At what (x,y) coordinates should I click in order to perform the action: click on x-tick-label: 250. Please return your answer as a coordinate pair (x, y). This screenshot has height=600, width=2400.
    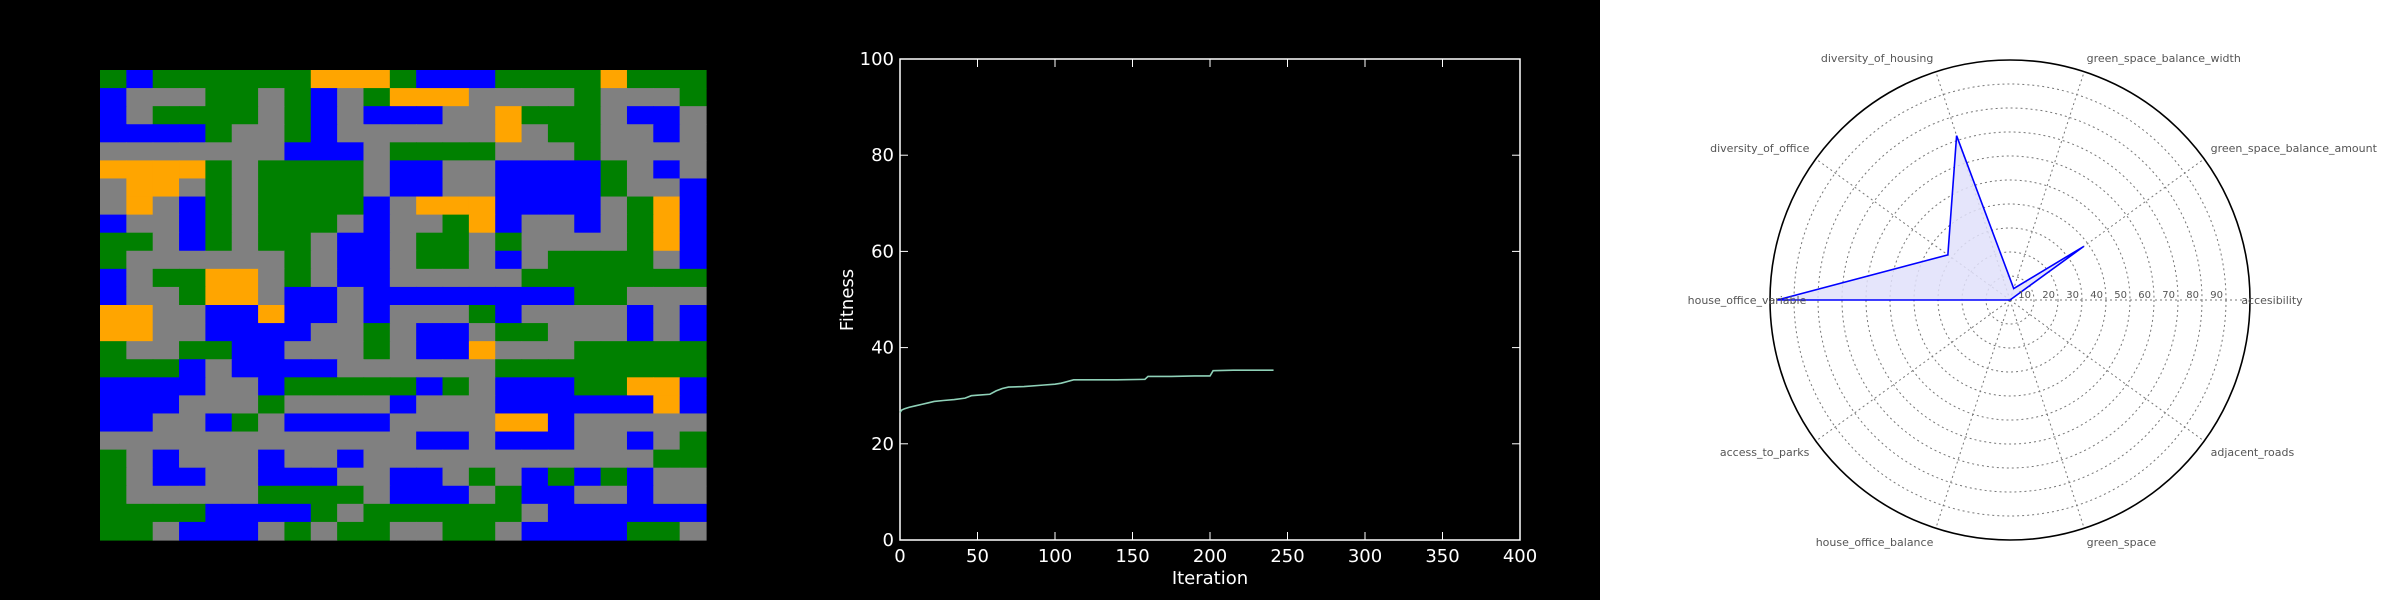
    Looking at the image, I should click on (1287, 556).